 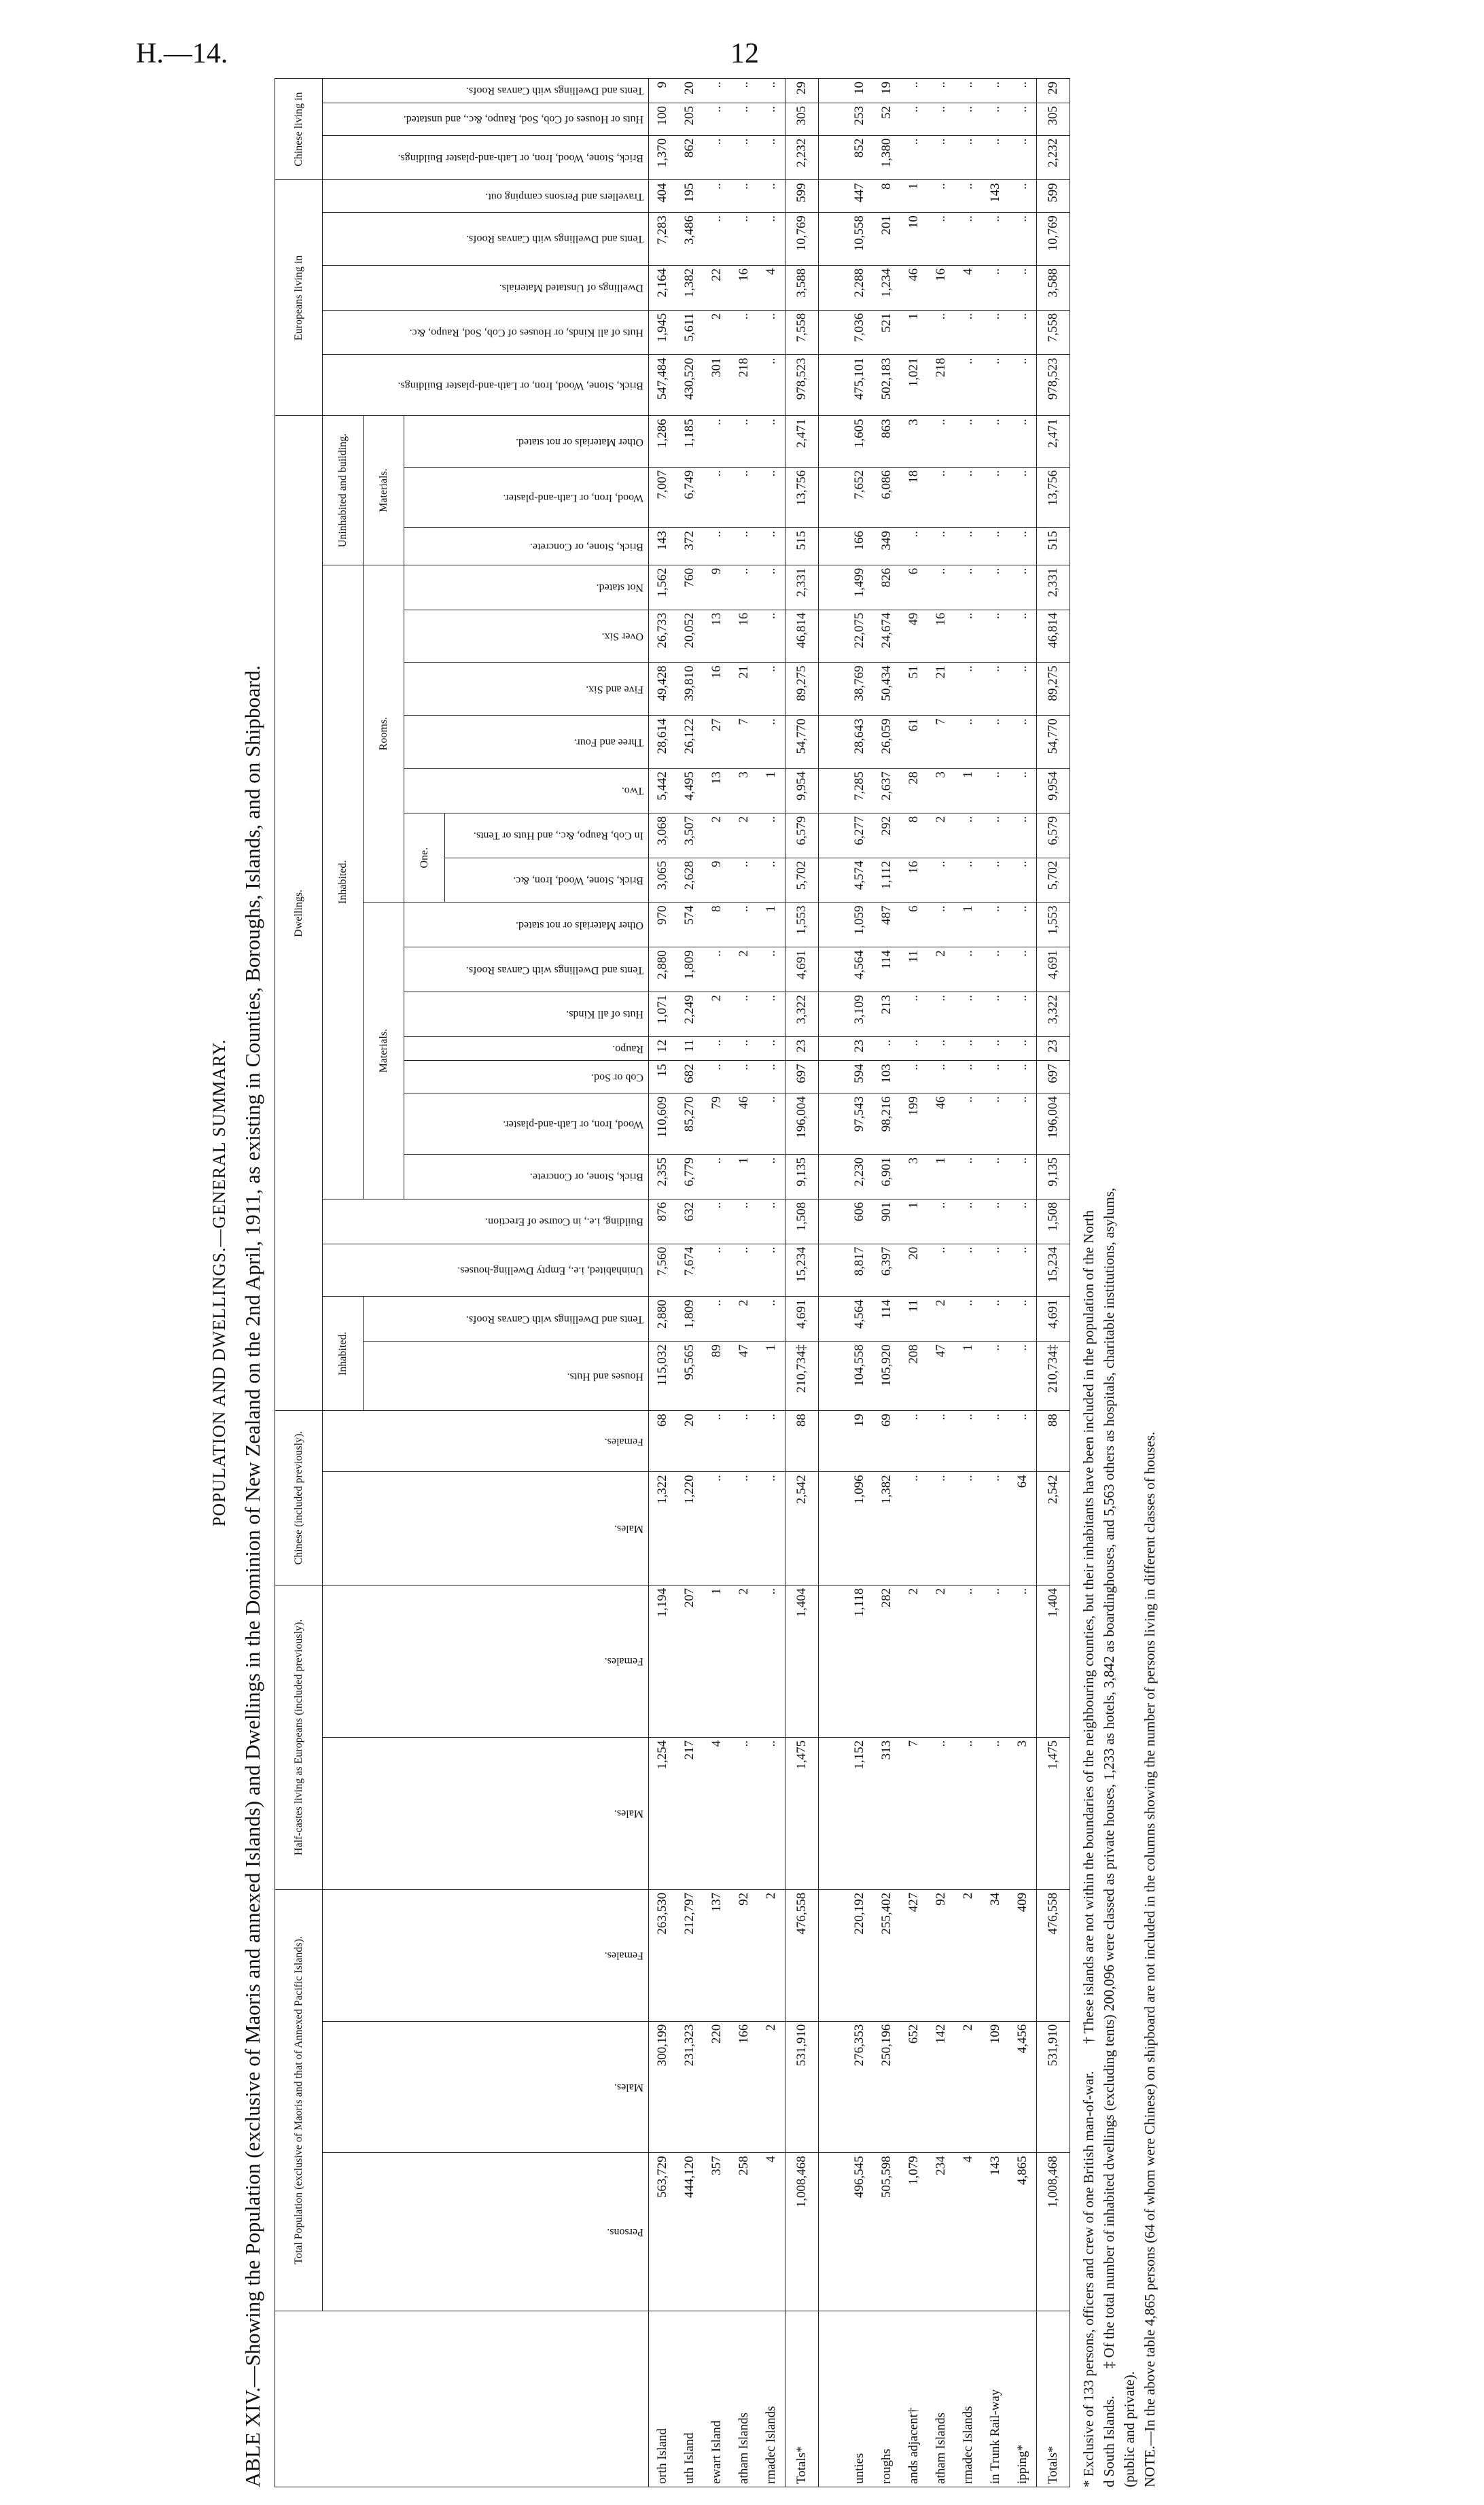 What do you see at coordinates (886, 2087) in the screenshot?
I see `table-cell: 250,196` at bounding box center [886, 2087].